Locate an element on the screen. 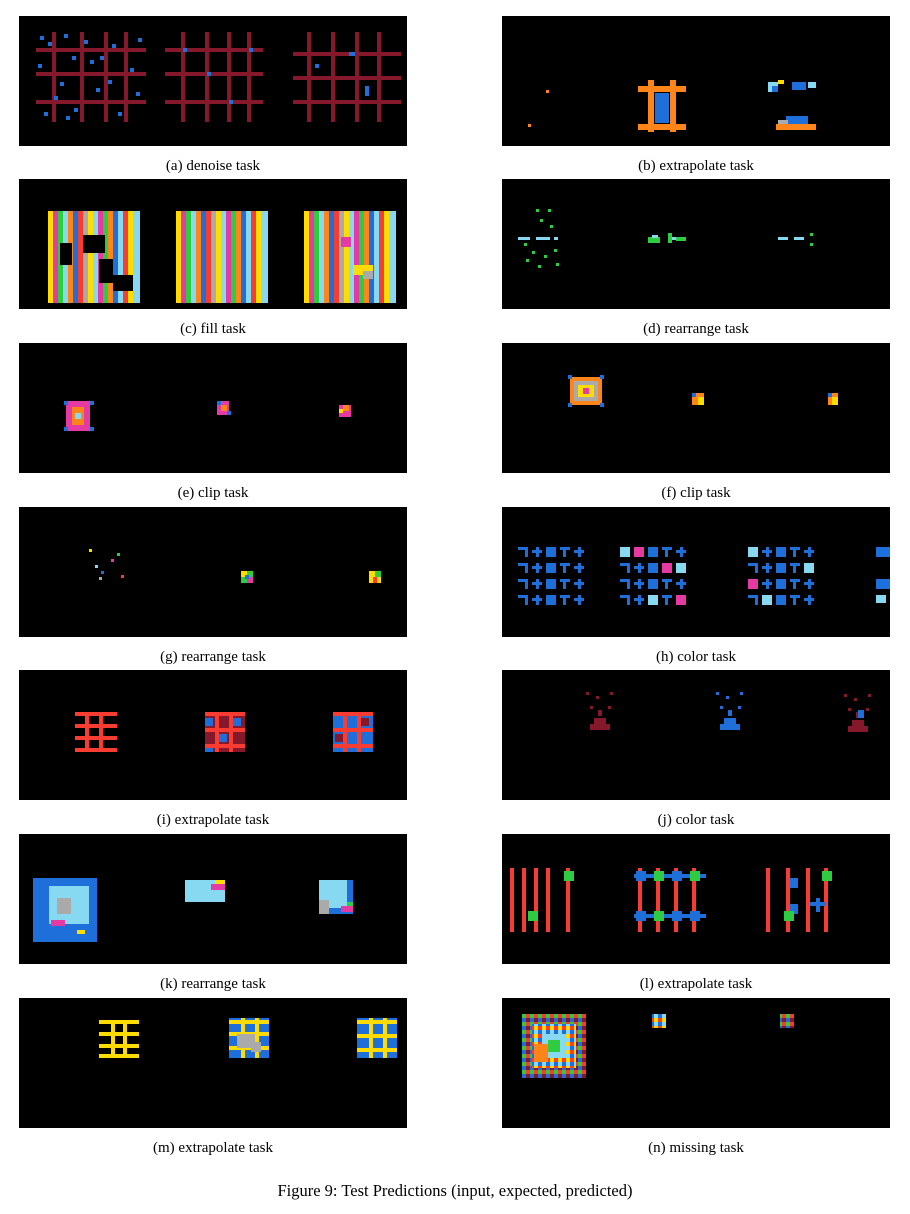 Image resolution: width=910 pixels, height=1214 pixels. panel-n-caption: (n) missing task is located at coordinates (696, 1148).